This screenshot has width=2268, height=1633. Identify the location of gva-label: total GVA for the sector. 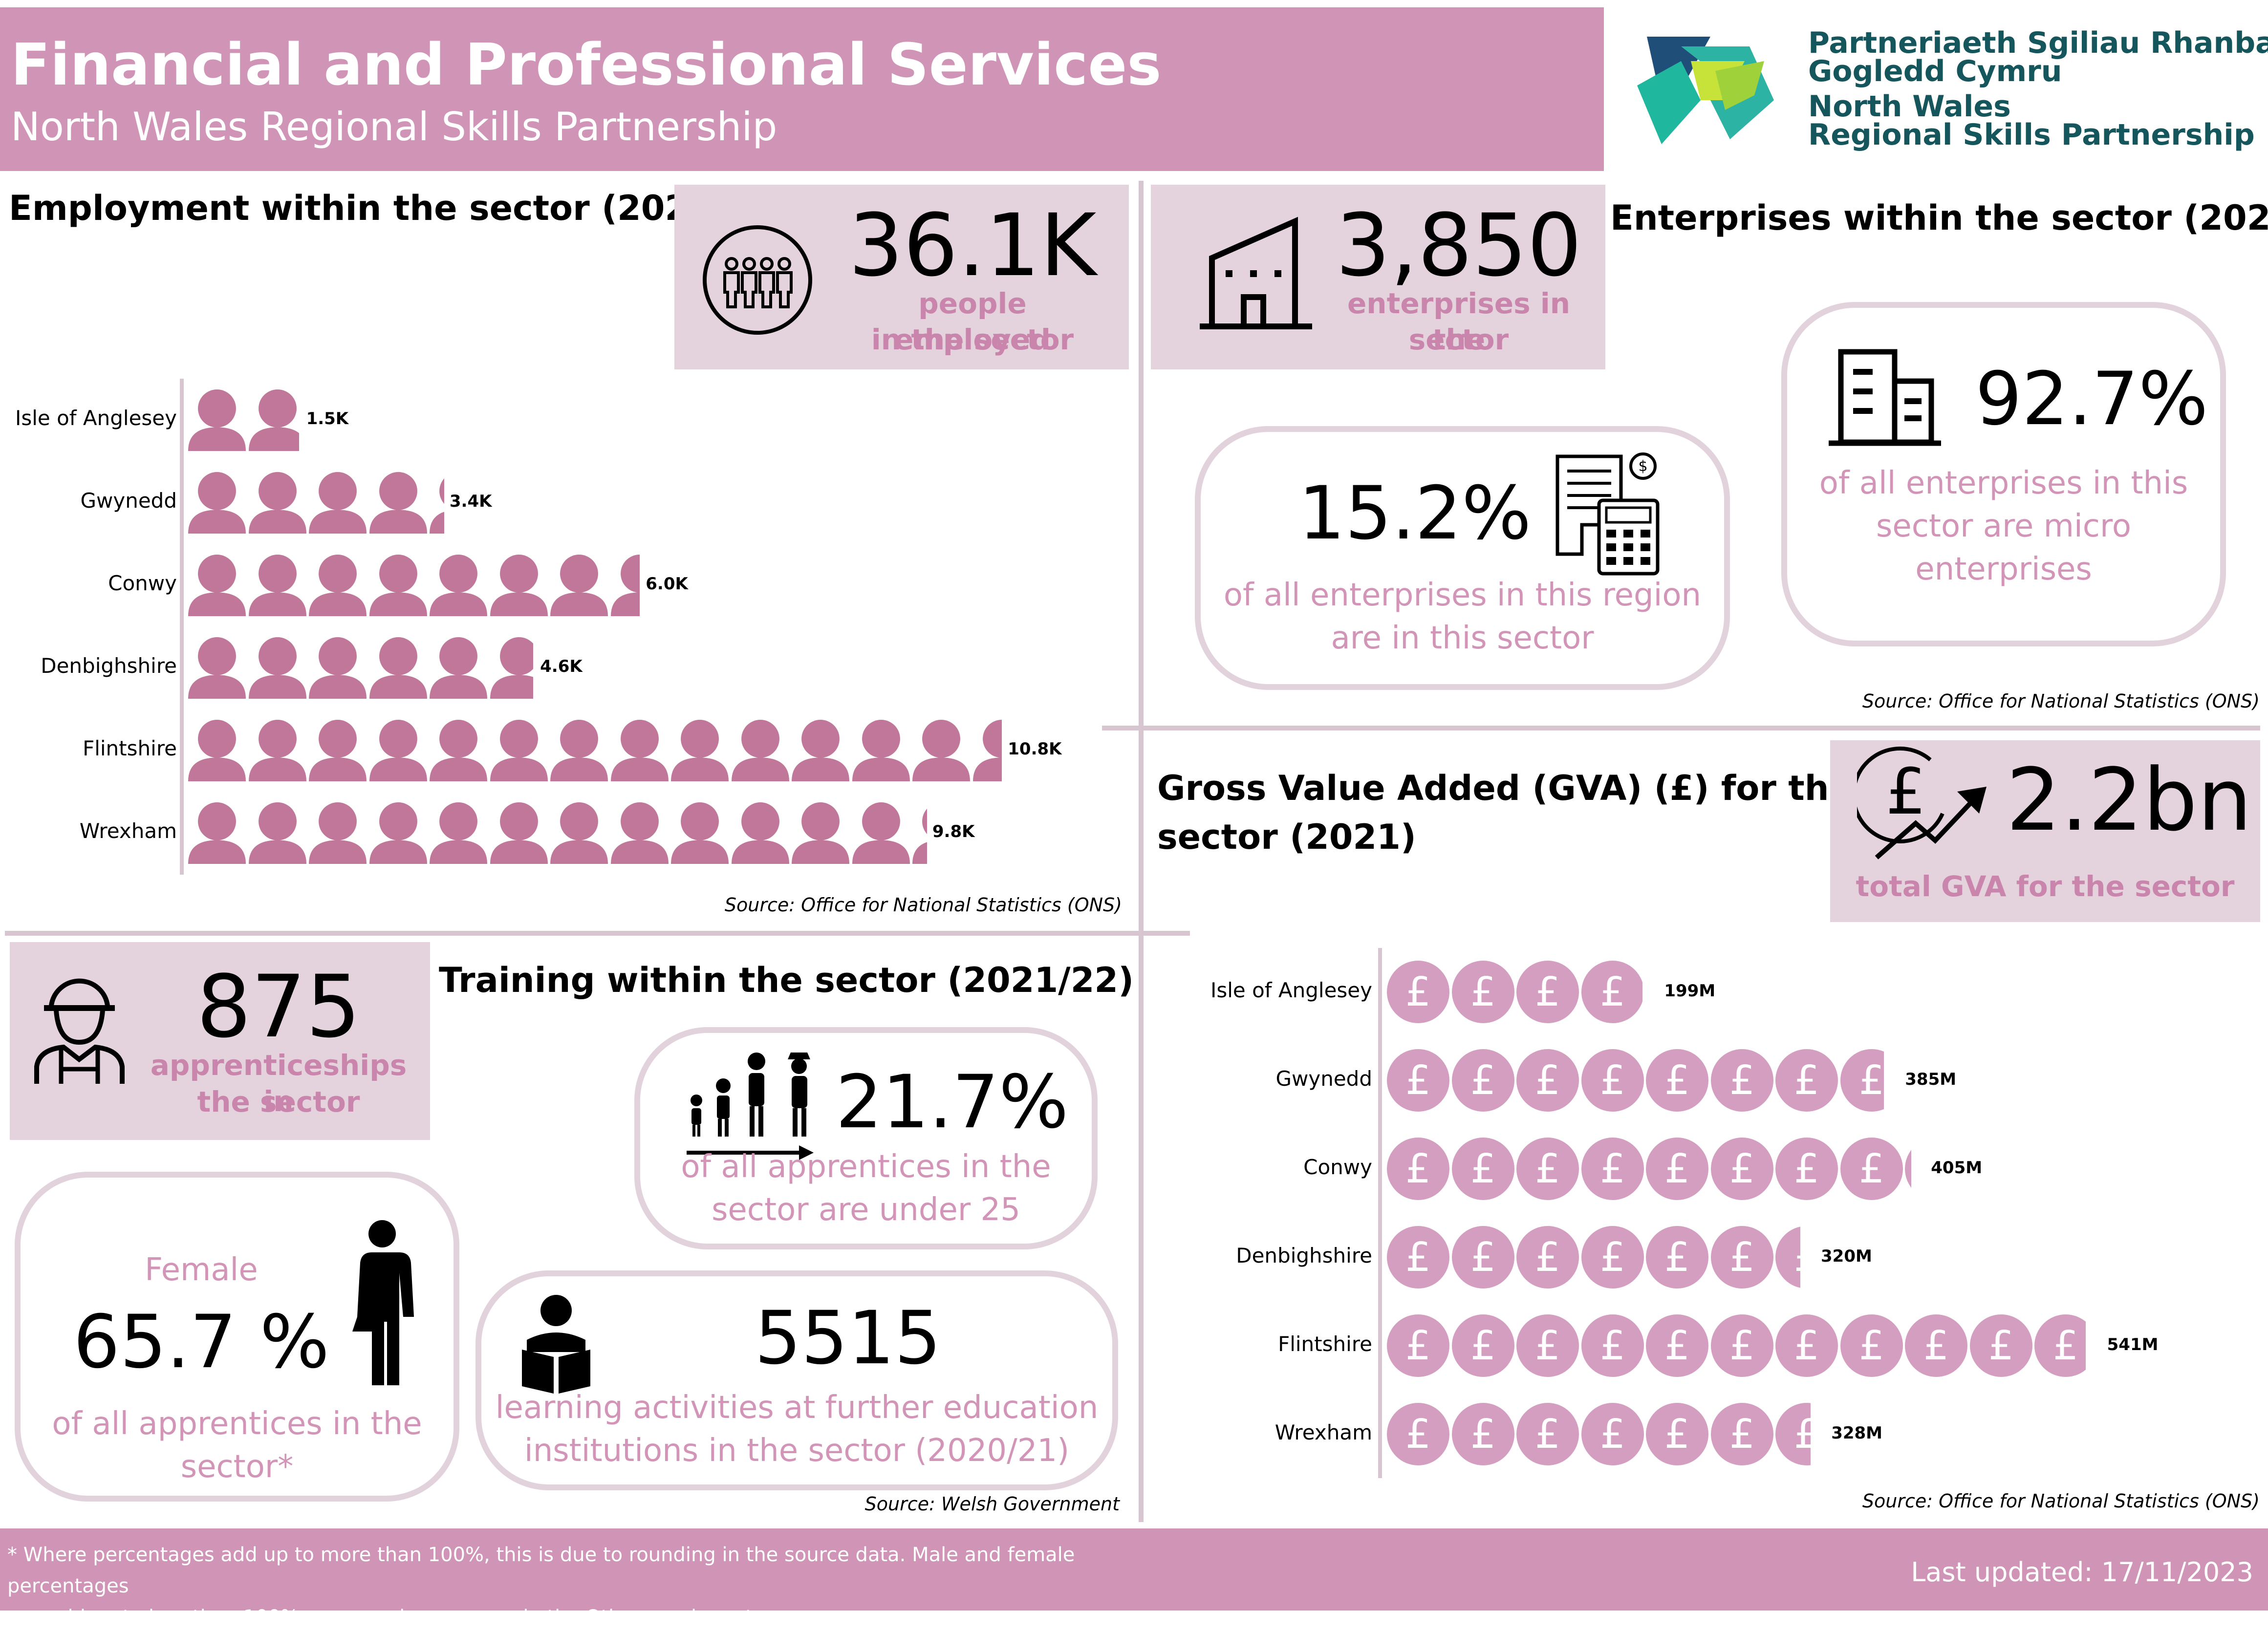
(2045, 887).